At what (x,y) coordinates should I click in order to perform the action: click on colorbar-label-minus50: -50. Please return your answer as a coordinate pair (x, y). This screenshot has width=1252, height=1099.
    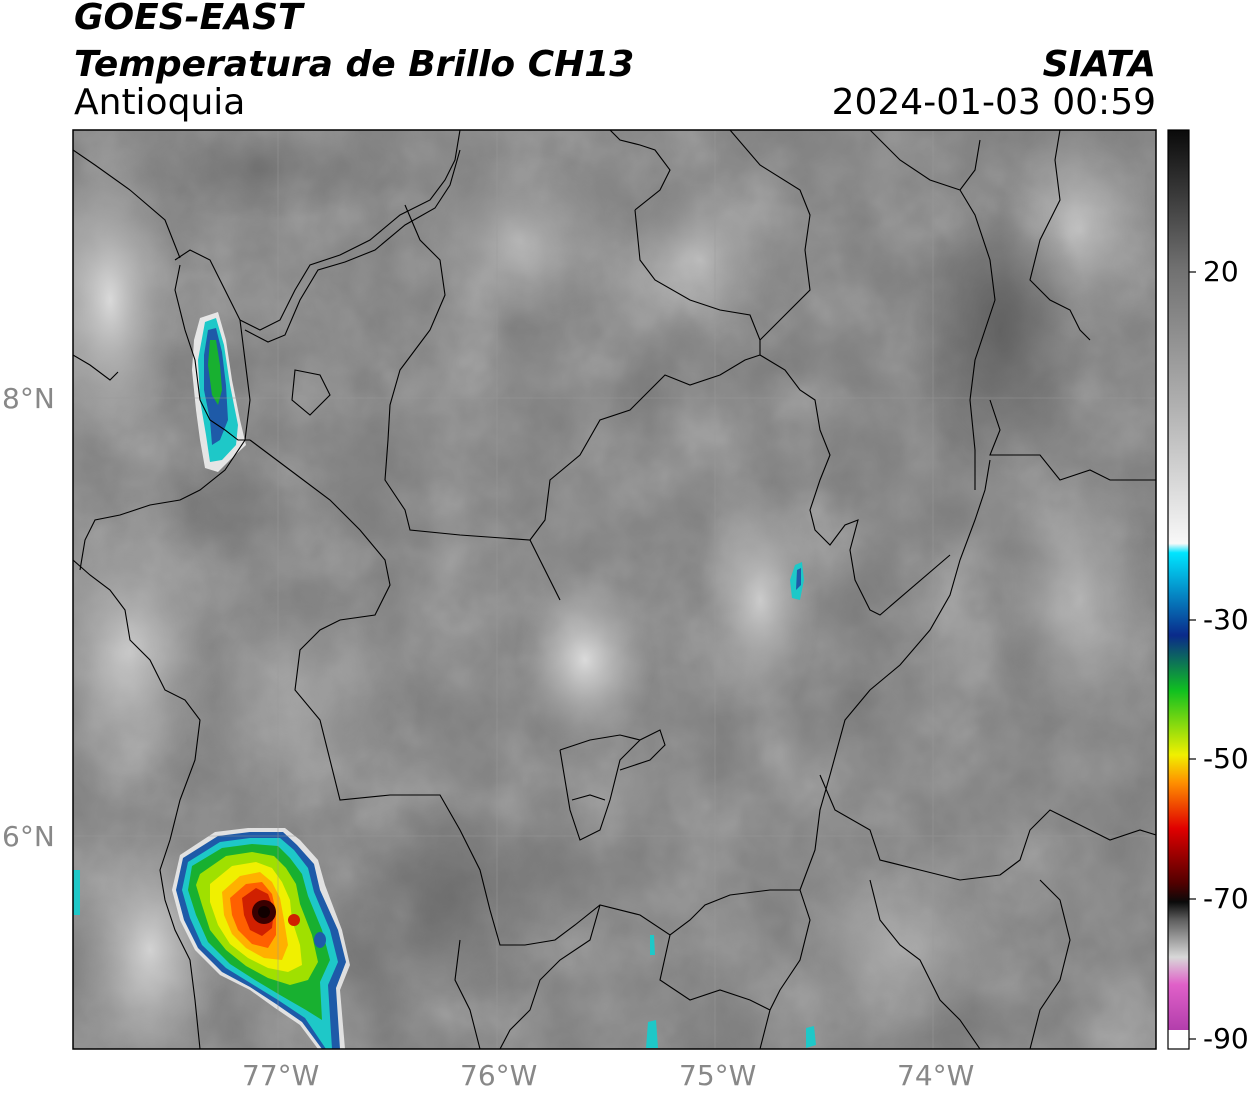
    Looking at the image, I should click on (1226, 758).